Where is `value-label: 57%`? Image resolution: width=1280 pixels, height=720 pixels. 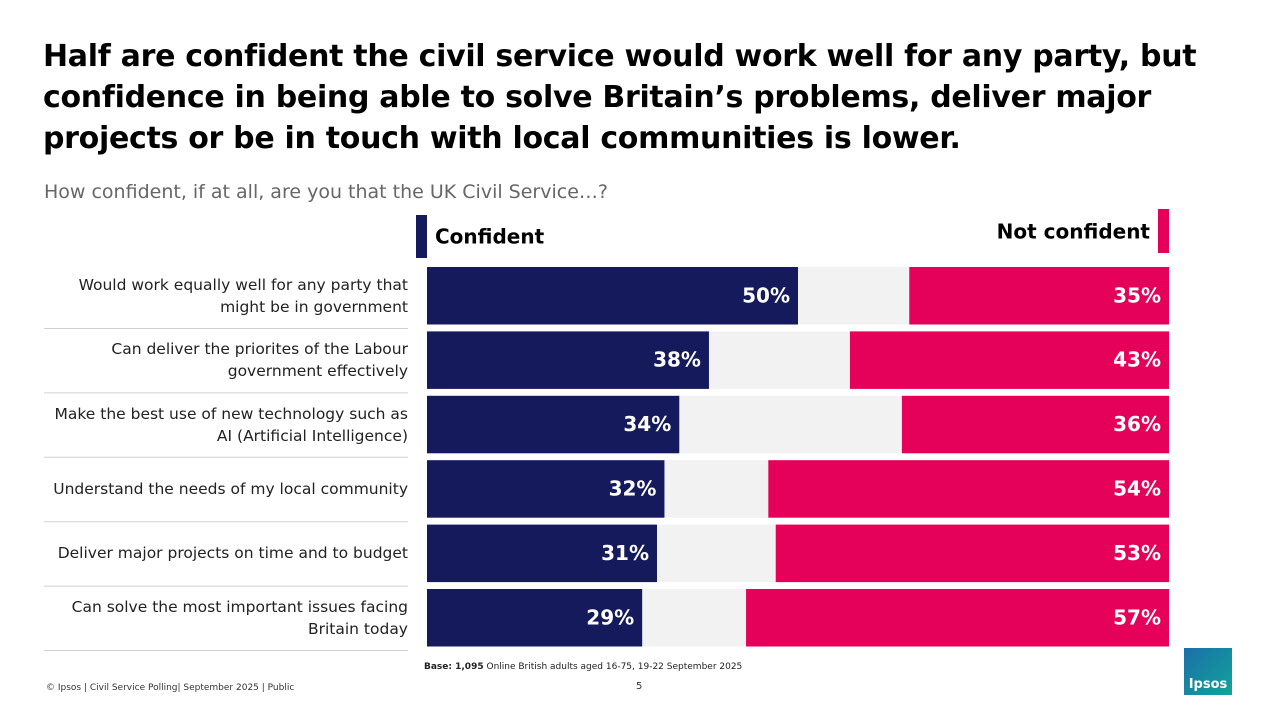 value-label: 57% is located at coordinates (1137, 617).